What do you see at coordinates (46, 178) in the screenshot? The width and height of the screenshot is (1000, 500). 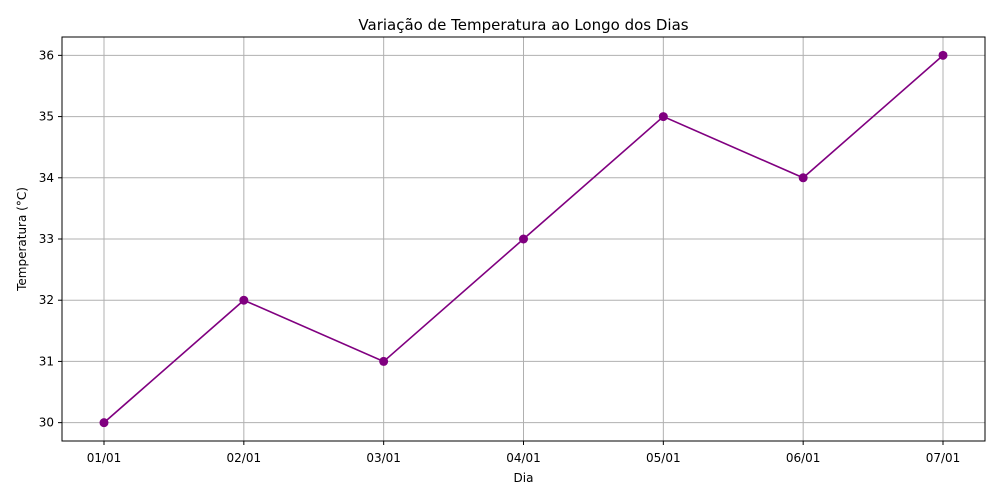 I see `y-tick-label: 34` at bounding box center [46, 178].